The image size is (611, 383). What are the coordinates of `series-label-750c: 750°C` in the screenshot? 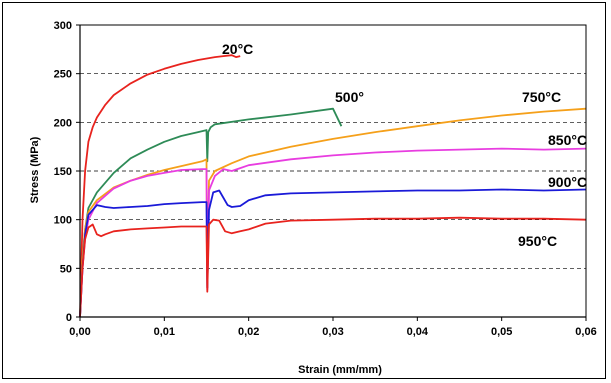 It's located at (541, 97).